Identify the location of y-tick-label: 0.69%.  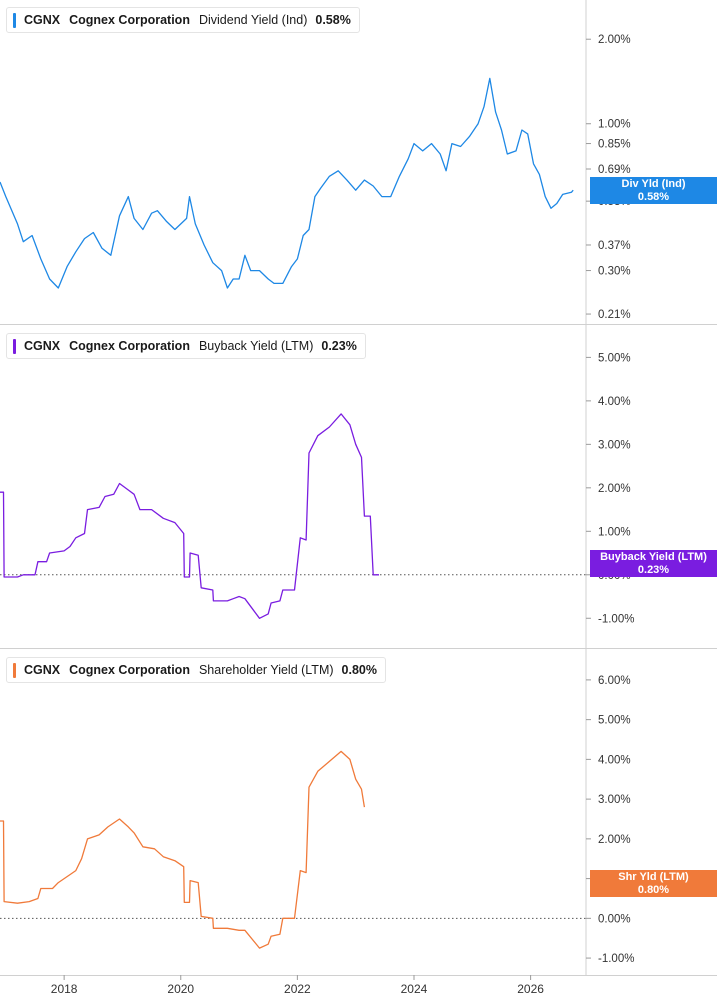
(614, 170).